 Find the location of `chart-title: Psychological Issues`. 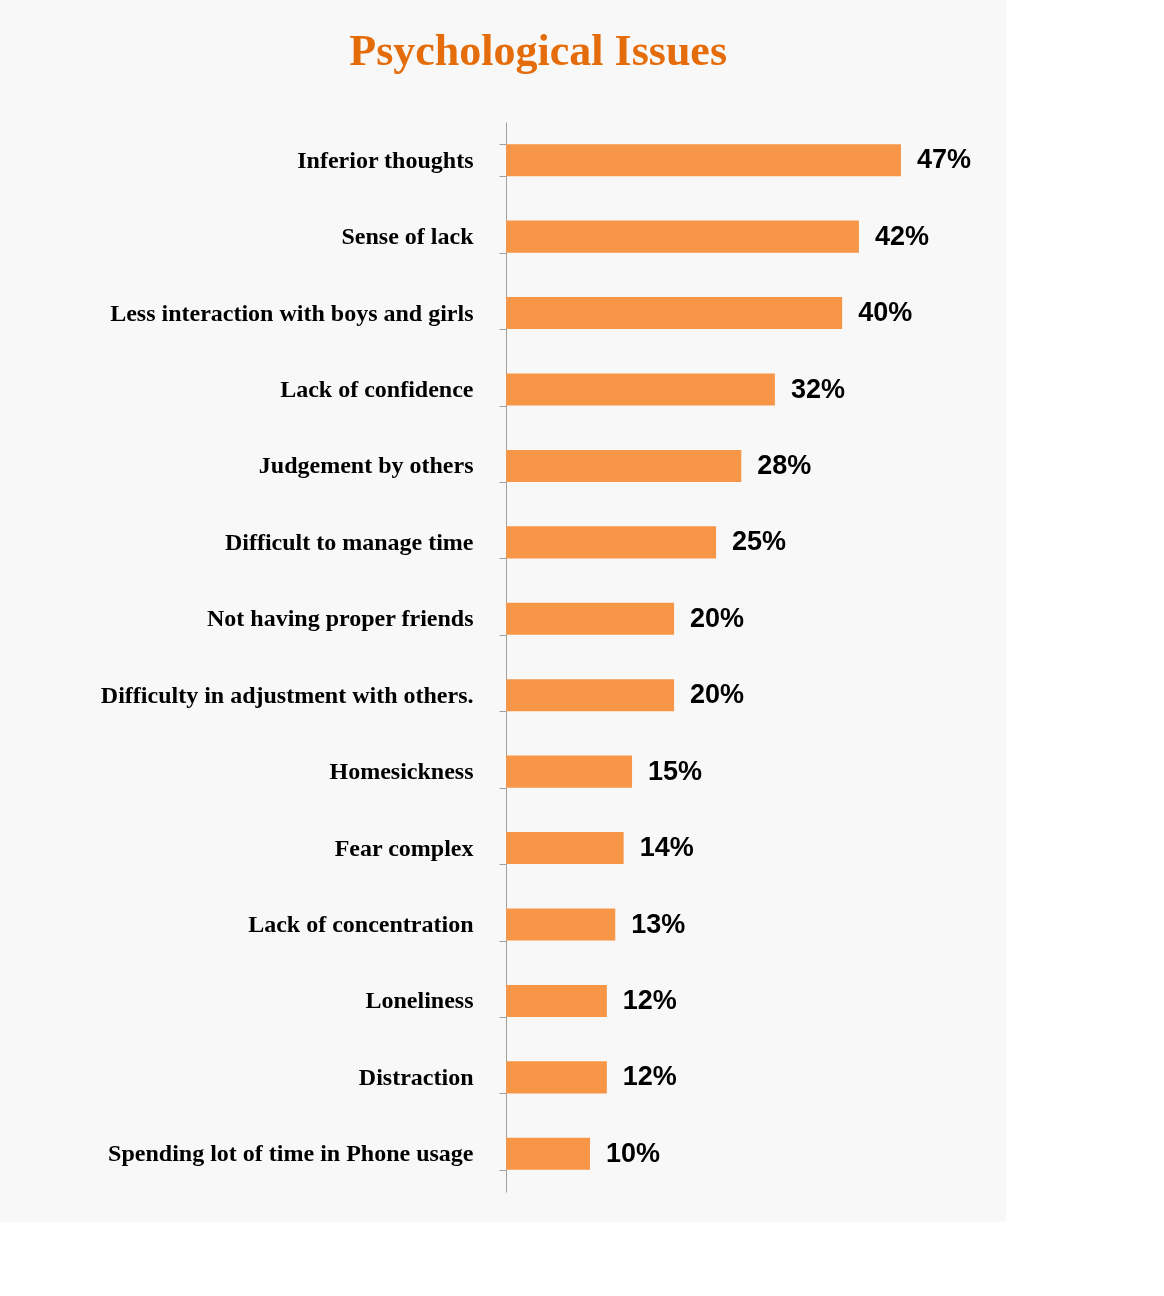

chart-title: Psychological Issues is located at coordinates (538, 50).